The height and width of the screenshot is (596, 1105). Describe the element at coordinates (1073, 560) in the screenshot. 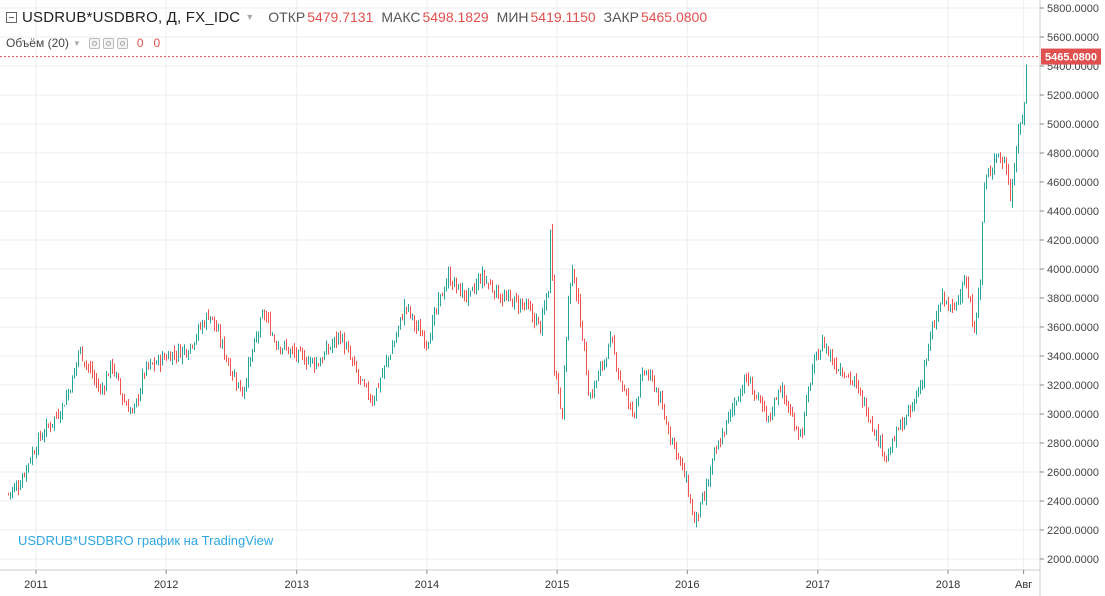

I see `price-tick-label: 2000.0000` at that location.